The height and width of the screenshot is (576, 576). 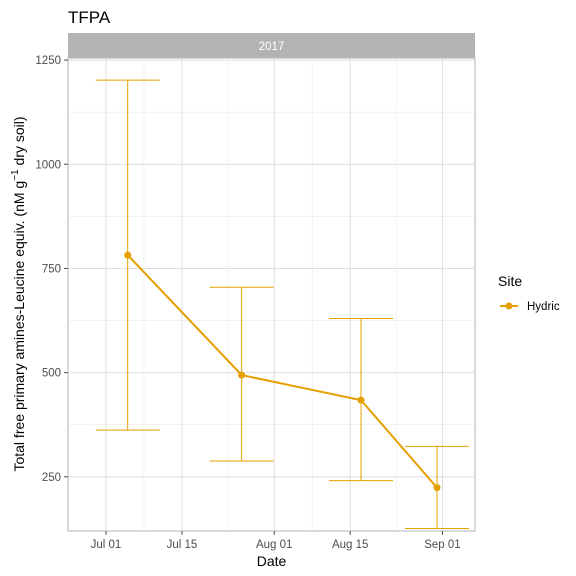 I want to click on x-tick-label: Jul 01, so click(x=106, y=545).